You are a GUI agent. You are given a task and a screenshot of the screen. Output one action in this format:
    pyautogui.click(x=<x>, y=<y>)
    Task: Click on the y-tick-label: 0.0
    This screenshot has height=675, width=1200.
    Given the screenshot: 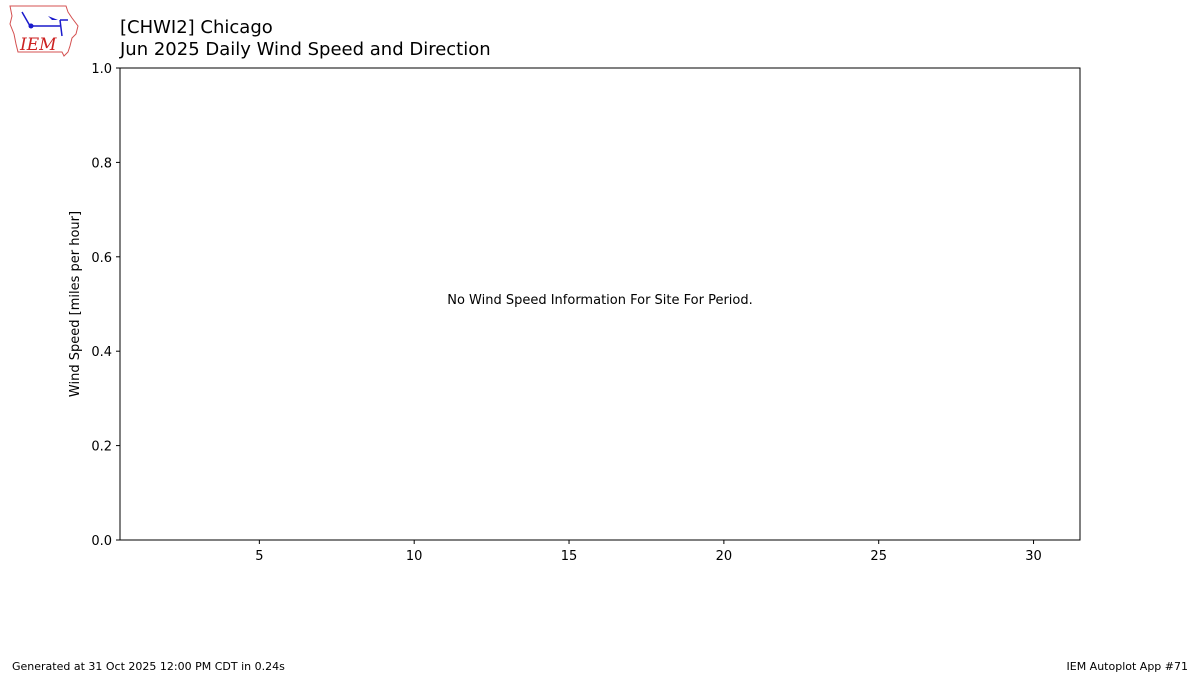 What is the action you would take?
    pyautogui.click(x=101, y=541)
    